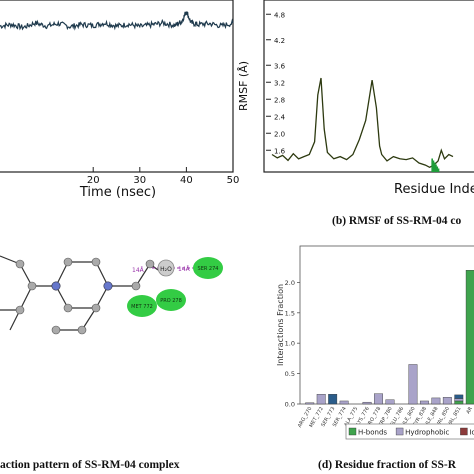 This screenshot has height=474, width=474. Describe the element at coordinates (389, 337) in the screenshot. I see `panel-d-bars` at that location.